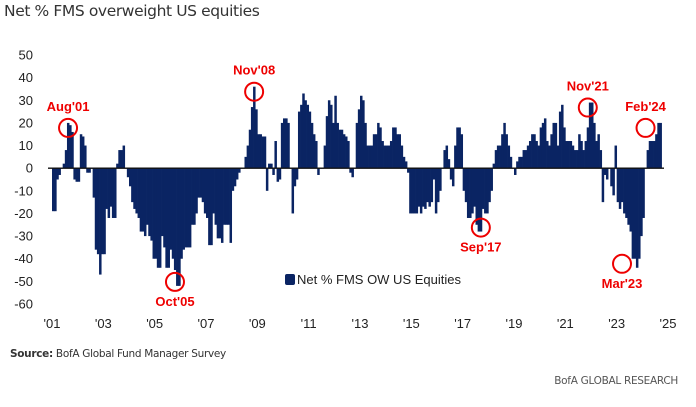 The image size is (696, 407). Describe the element at coordinates (411, 323) in the screenshot. I see `x-tick-label: '15` at that location.